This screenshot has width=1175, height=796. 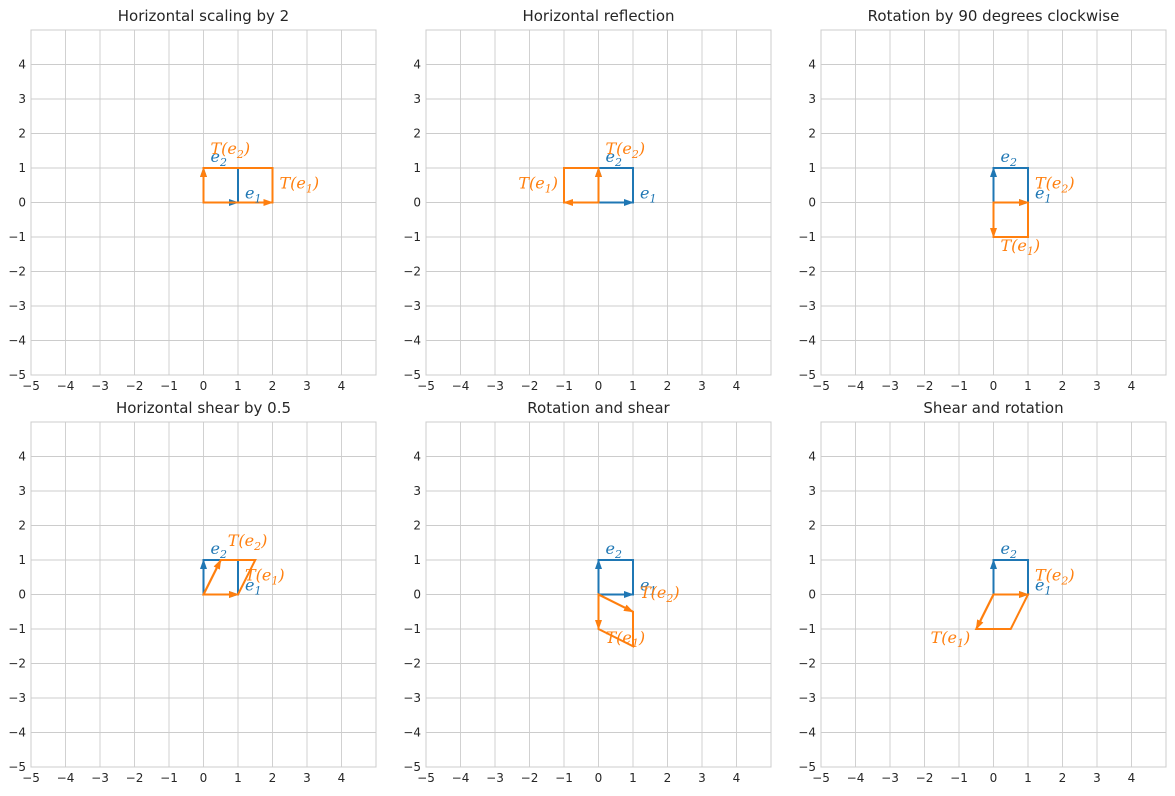 What do you see at coordinates (203, 16) in the screenshot?
I see `subplot-title: Horizontal scaling by 2` at bounding box center [203, 16].